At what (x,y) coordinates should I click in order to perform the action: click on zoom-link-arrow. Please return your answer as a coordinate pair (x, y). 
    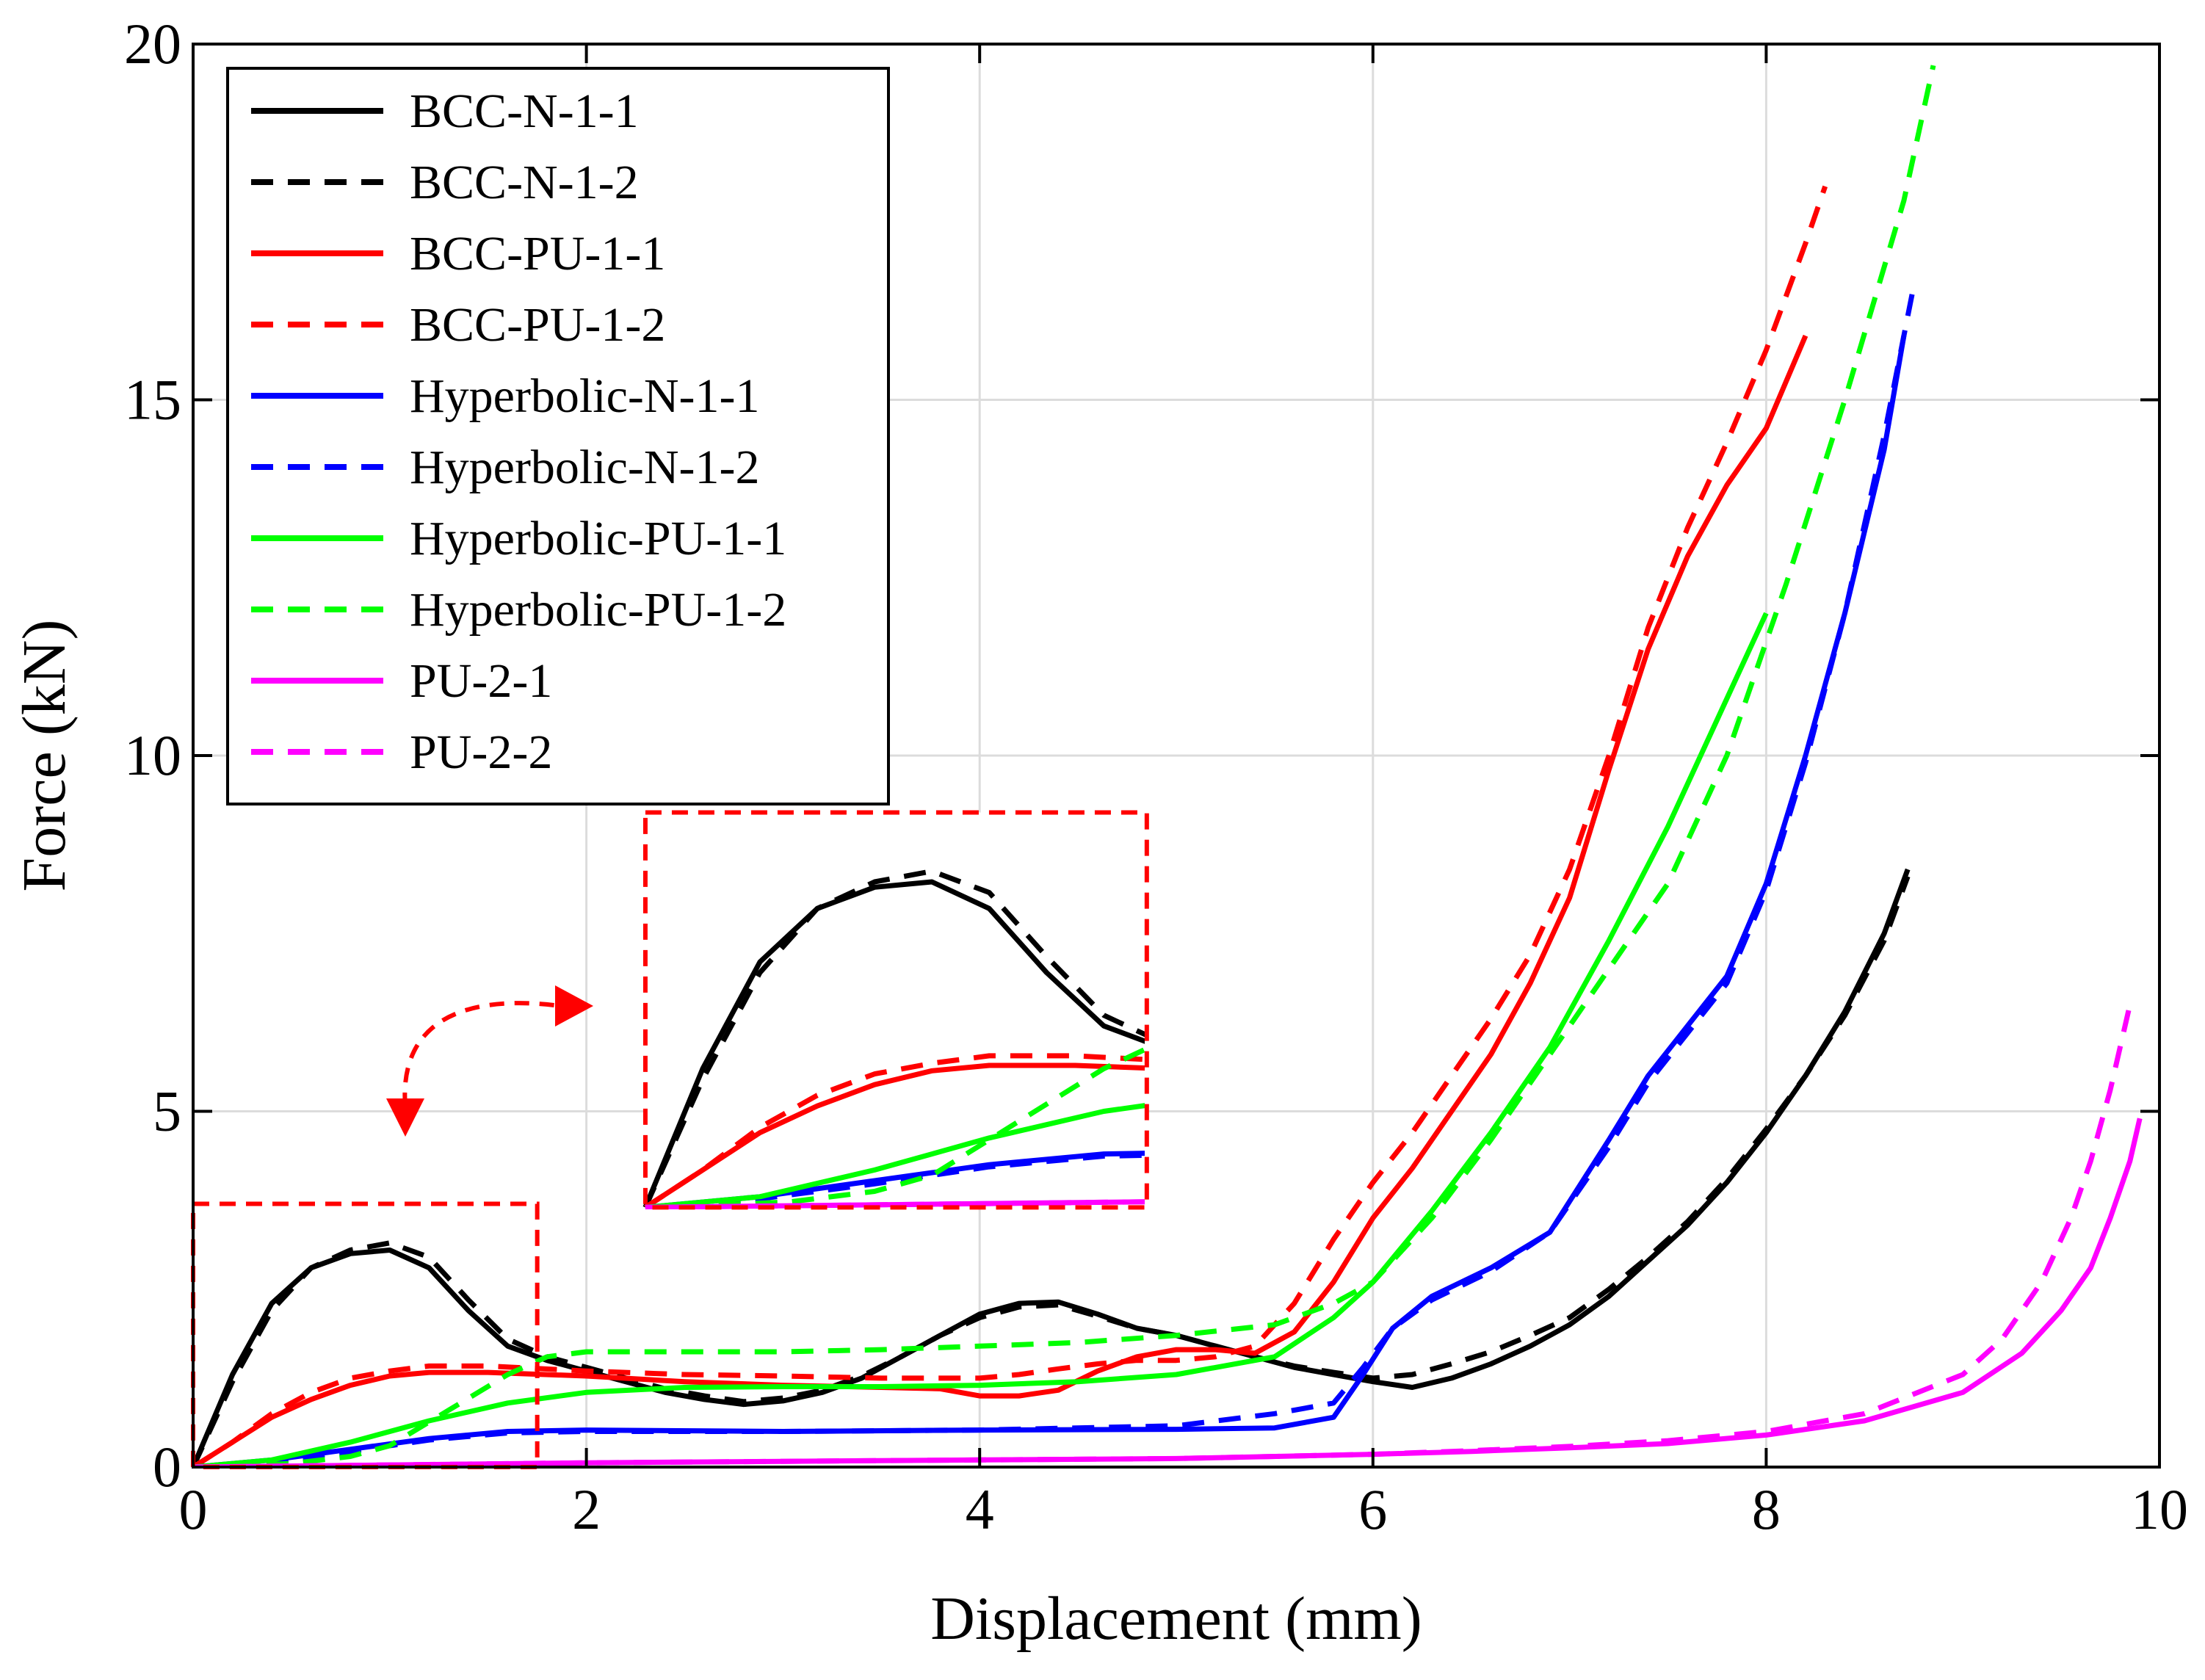
    Looking at the image, I should click on (481, 1054).